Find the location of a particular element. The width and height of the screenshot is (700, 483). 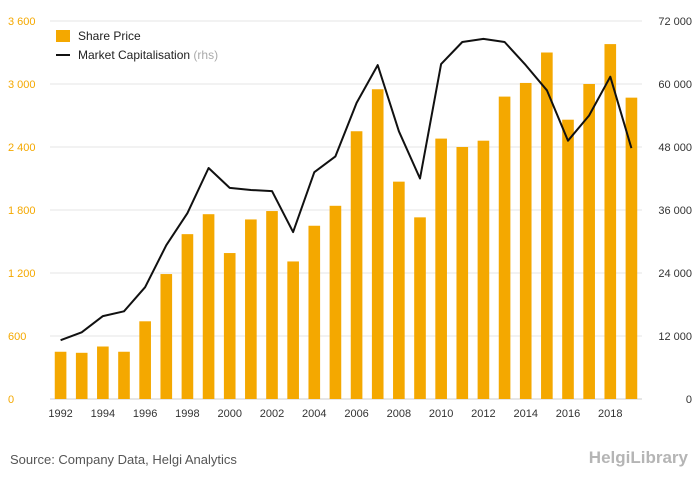

legend-market-cap-name: Market Capitalisation is located at coordinates (134, 55).